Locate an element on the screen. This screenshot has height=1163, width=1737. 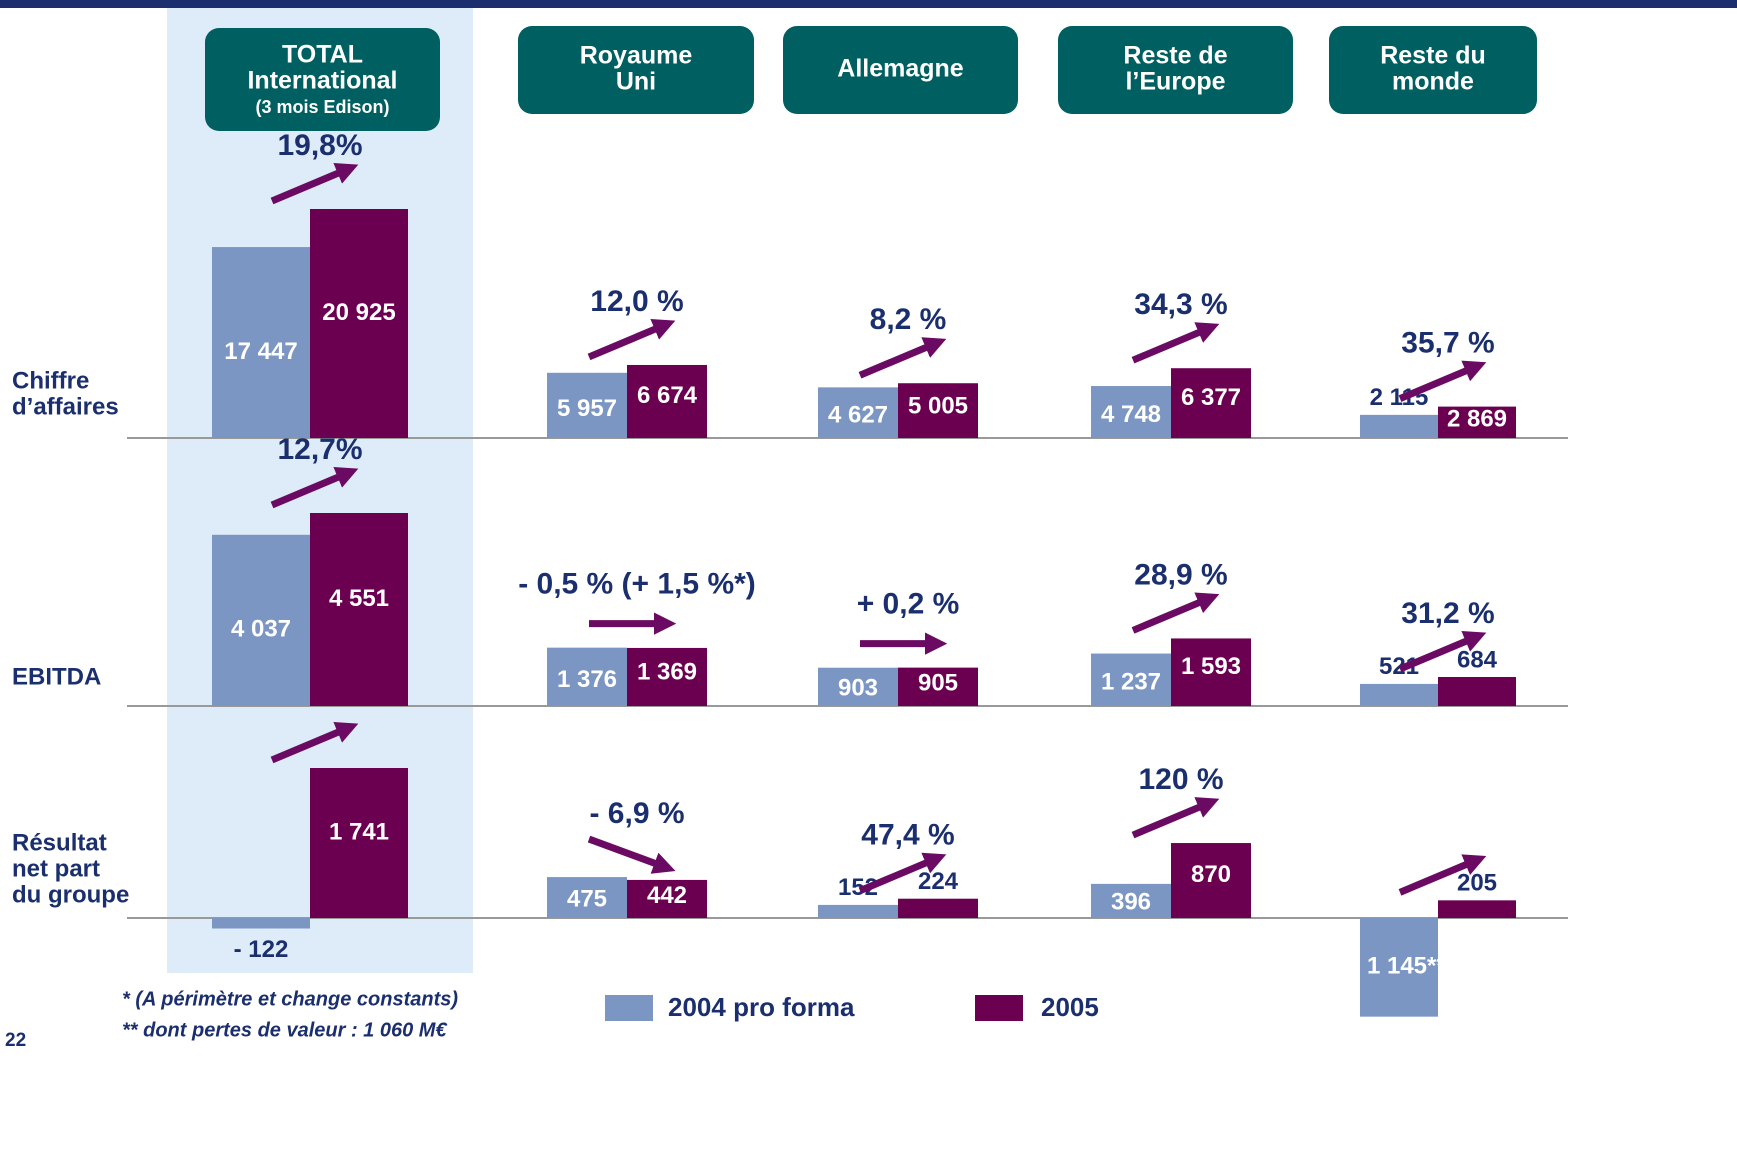
value-label: - 1 145** is located at coordinates (1399, 966).